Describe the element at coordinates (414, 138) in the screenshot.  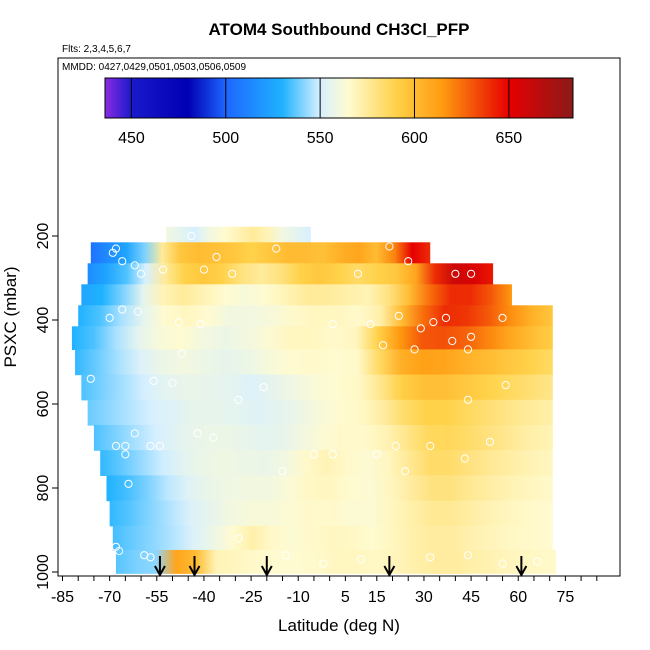
I see `colorbar-tick-label: 600` at that location.